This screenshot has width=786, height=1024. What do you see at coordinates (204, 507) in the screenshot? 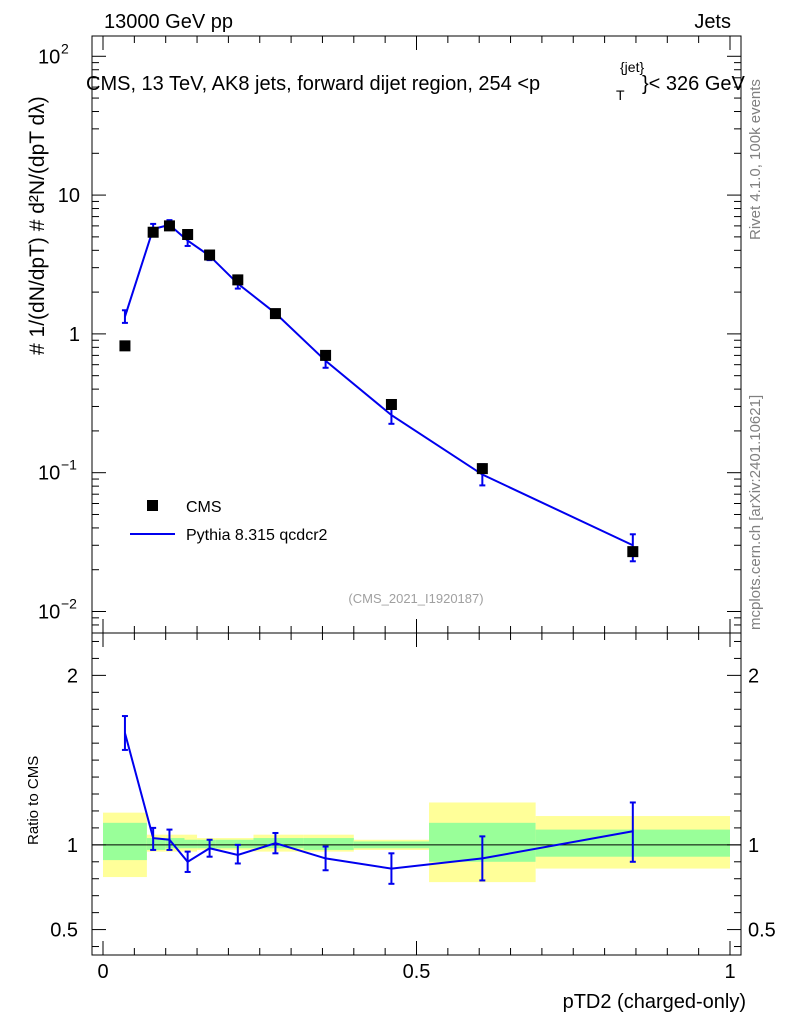
I see `legend-cms-label: CMS` at bounding box center [204, 507].